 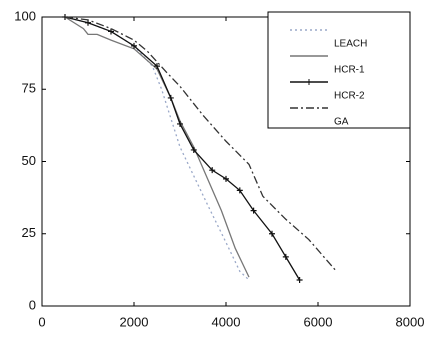 I want to click on legend: LEACH HCR-1 HCR-2 GA, so click(x=339, y=70).